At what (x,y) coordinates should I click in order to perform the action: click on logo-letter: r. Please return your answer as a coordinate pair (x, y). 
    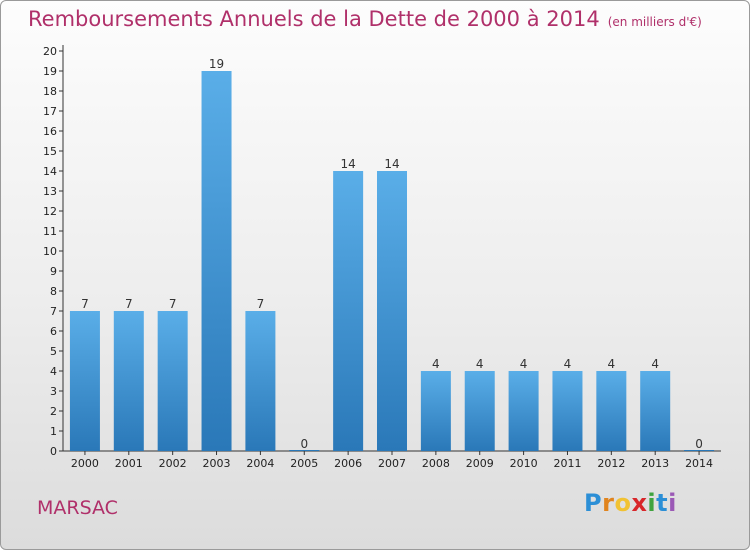
    Looking at the image, I should click on (608, 503).